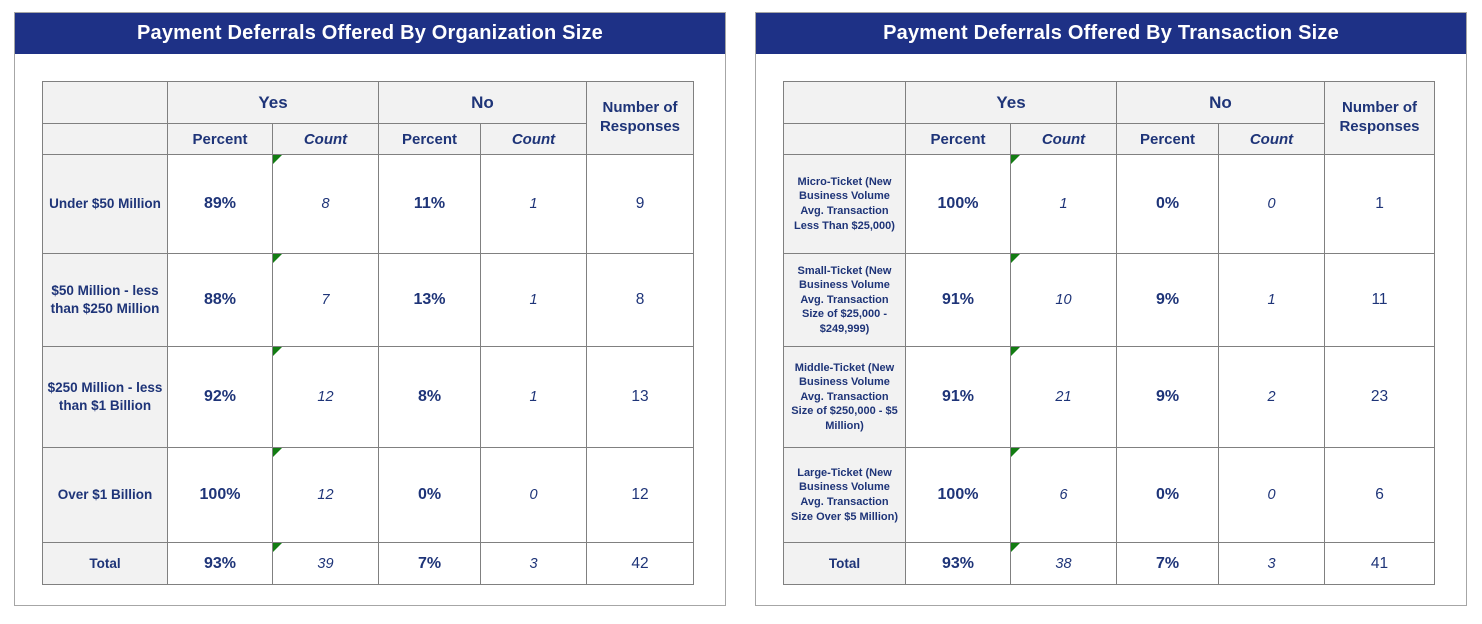 The image size is (1482, 624). Describe the element at coordinates (105, 495) in the screenshot. I see `row-label-cell: Over $1 Billion` at that location.